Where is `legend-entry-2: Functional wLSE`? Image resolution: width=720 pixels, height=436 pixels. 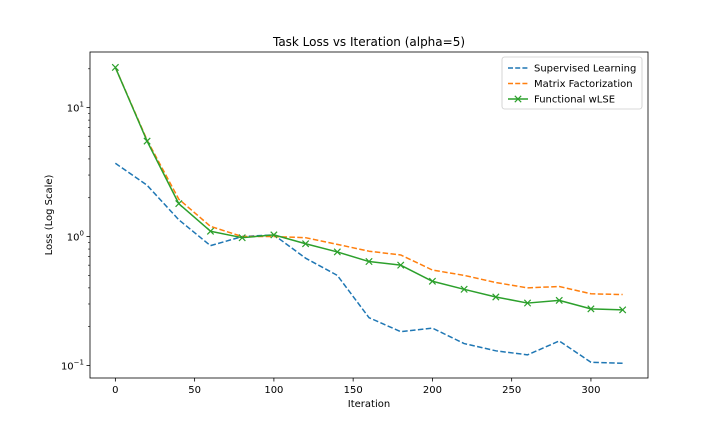 legend-entry-2: Functional wLSE is located at coordinates (561, 100).